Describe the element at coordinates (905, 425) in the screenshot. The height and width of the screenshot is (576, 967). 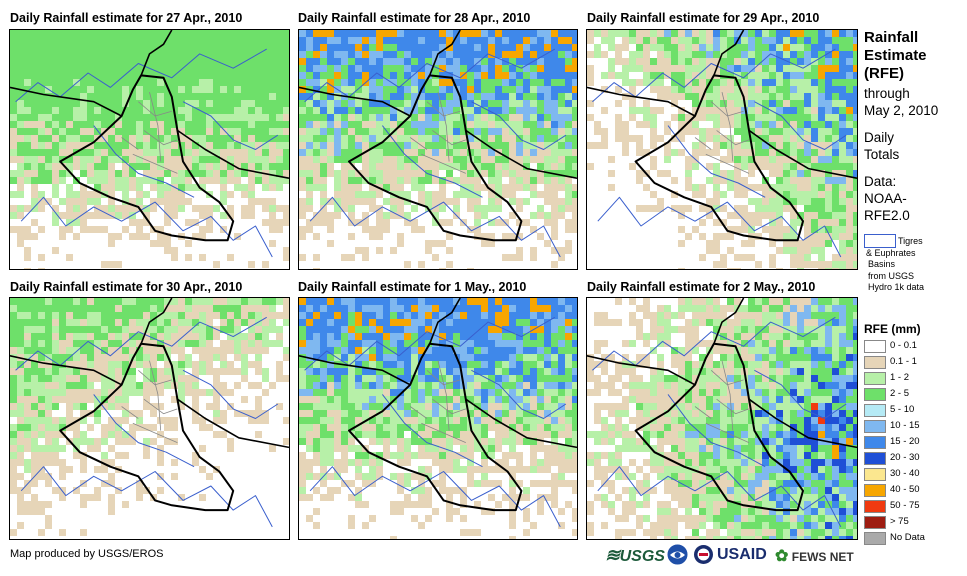
I see `legend-label: 10 - 15` at that location.